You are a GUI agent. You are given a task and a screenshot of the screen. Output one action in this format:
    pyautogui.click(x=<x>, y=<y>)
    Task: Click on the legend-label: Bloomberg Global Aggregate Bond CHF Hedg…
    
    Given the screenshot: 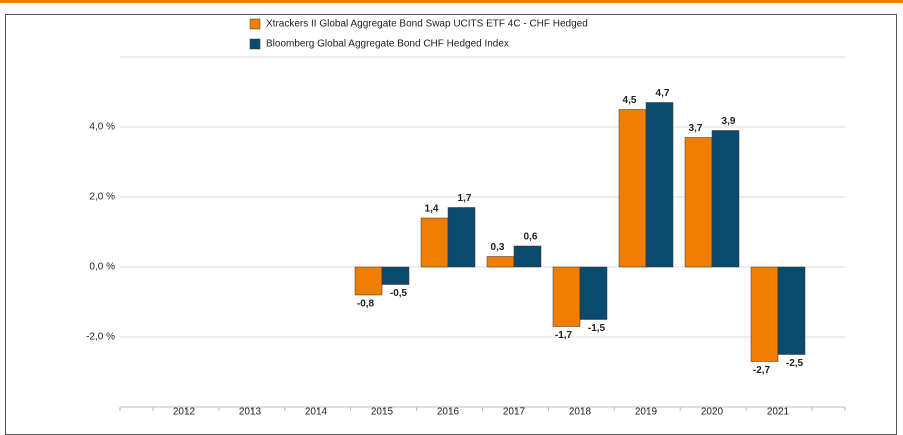 What is the action you would take?
    pyautogui.click(x=387, y=44)
    